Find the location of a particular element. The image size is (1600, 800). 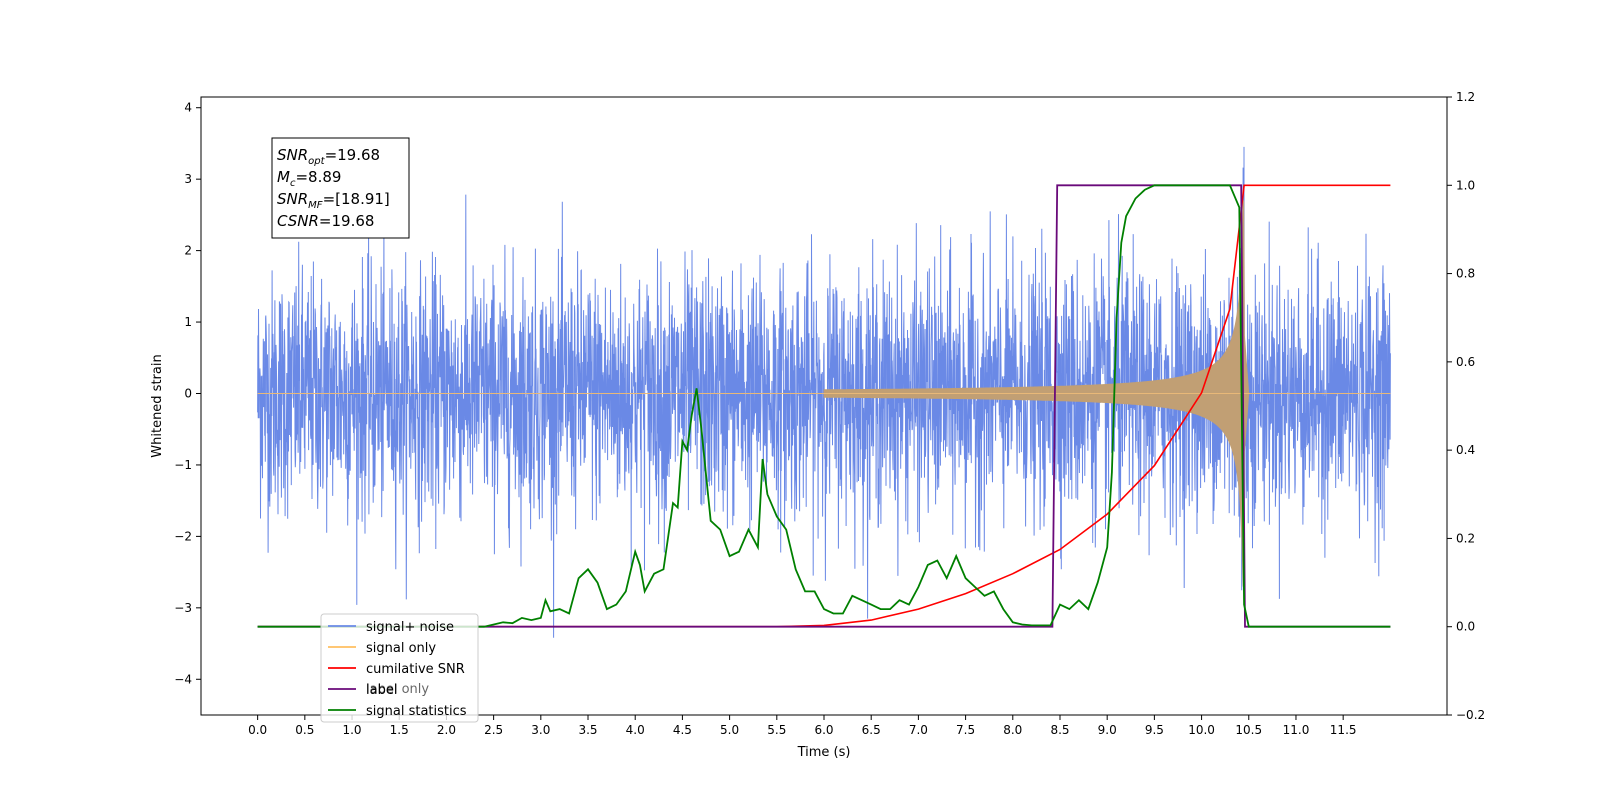

y-left-tick-label: 4 is located at coordinates (188, 108).